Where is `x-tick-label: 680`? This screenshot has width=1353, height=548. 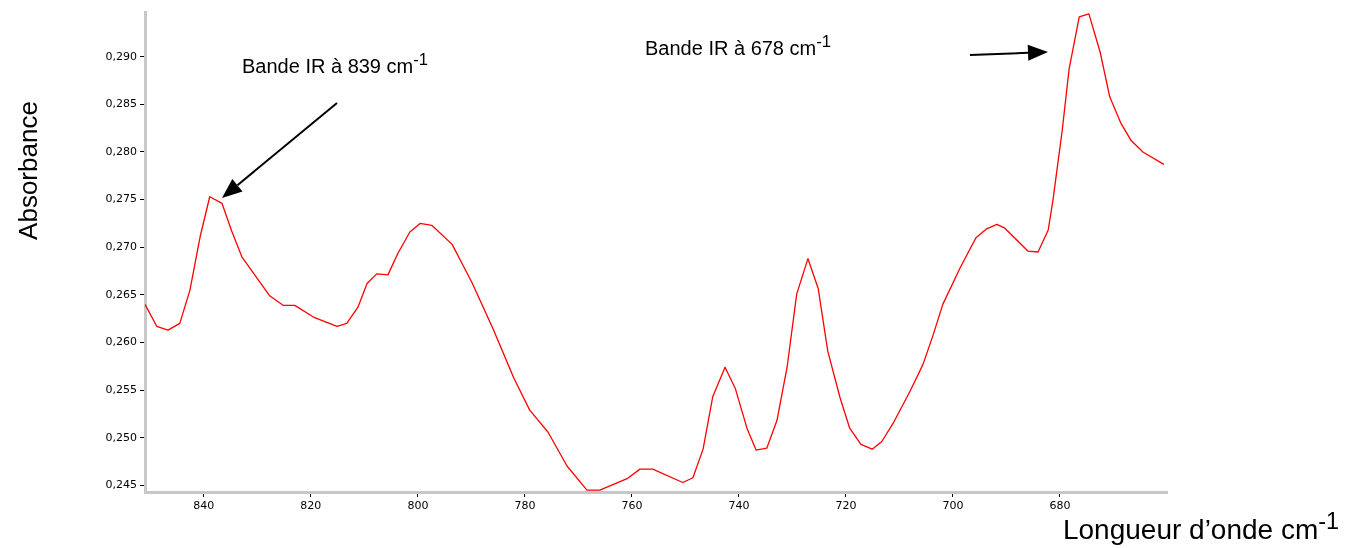 x-tick-label: 680 is located at coordinates (1060, 506).